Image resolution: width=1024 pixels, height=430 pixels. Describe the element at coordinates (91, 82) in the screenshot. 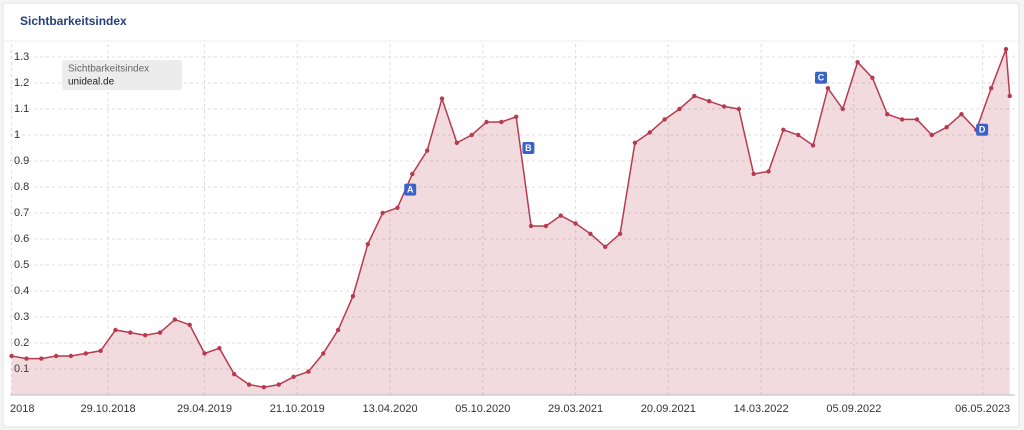

I see `legend-entry: unideal.de` at that location.